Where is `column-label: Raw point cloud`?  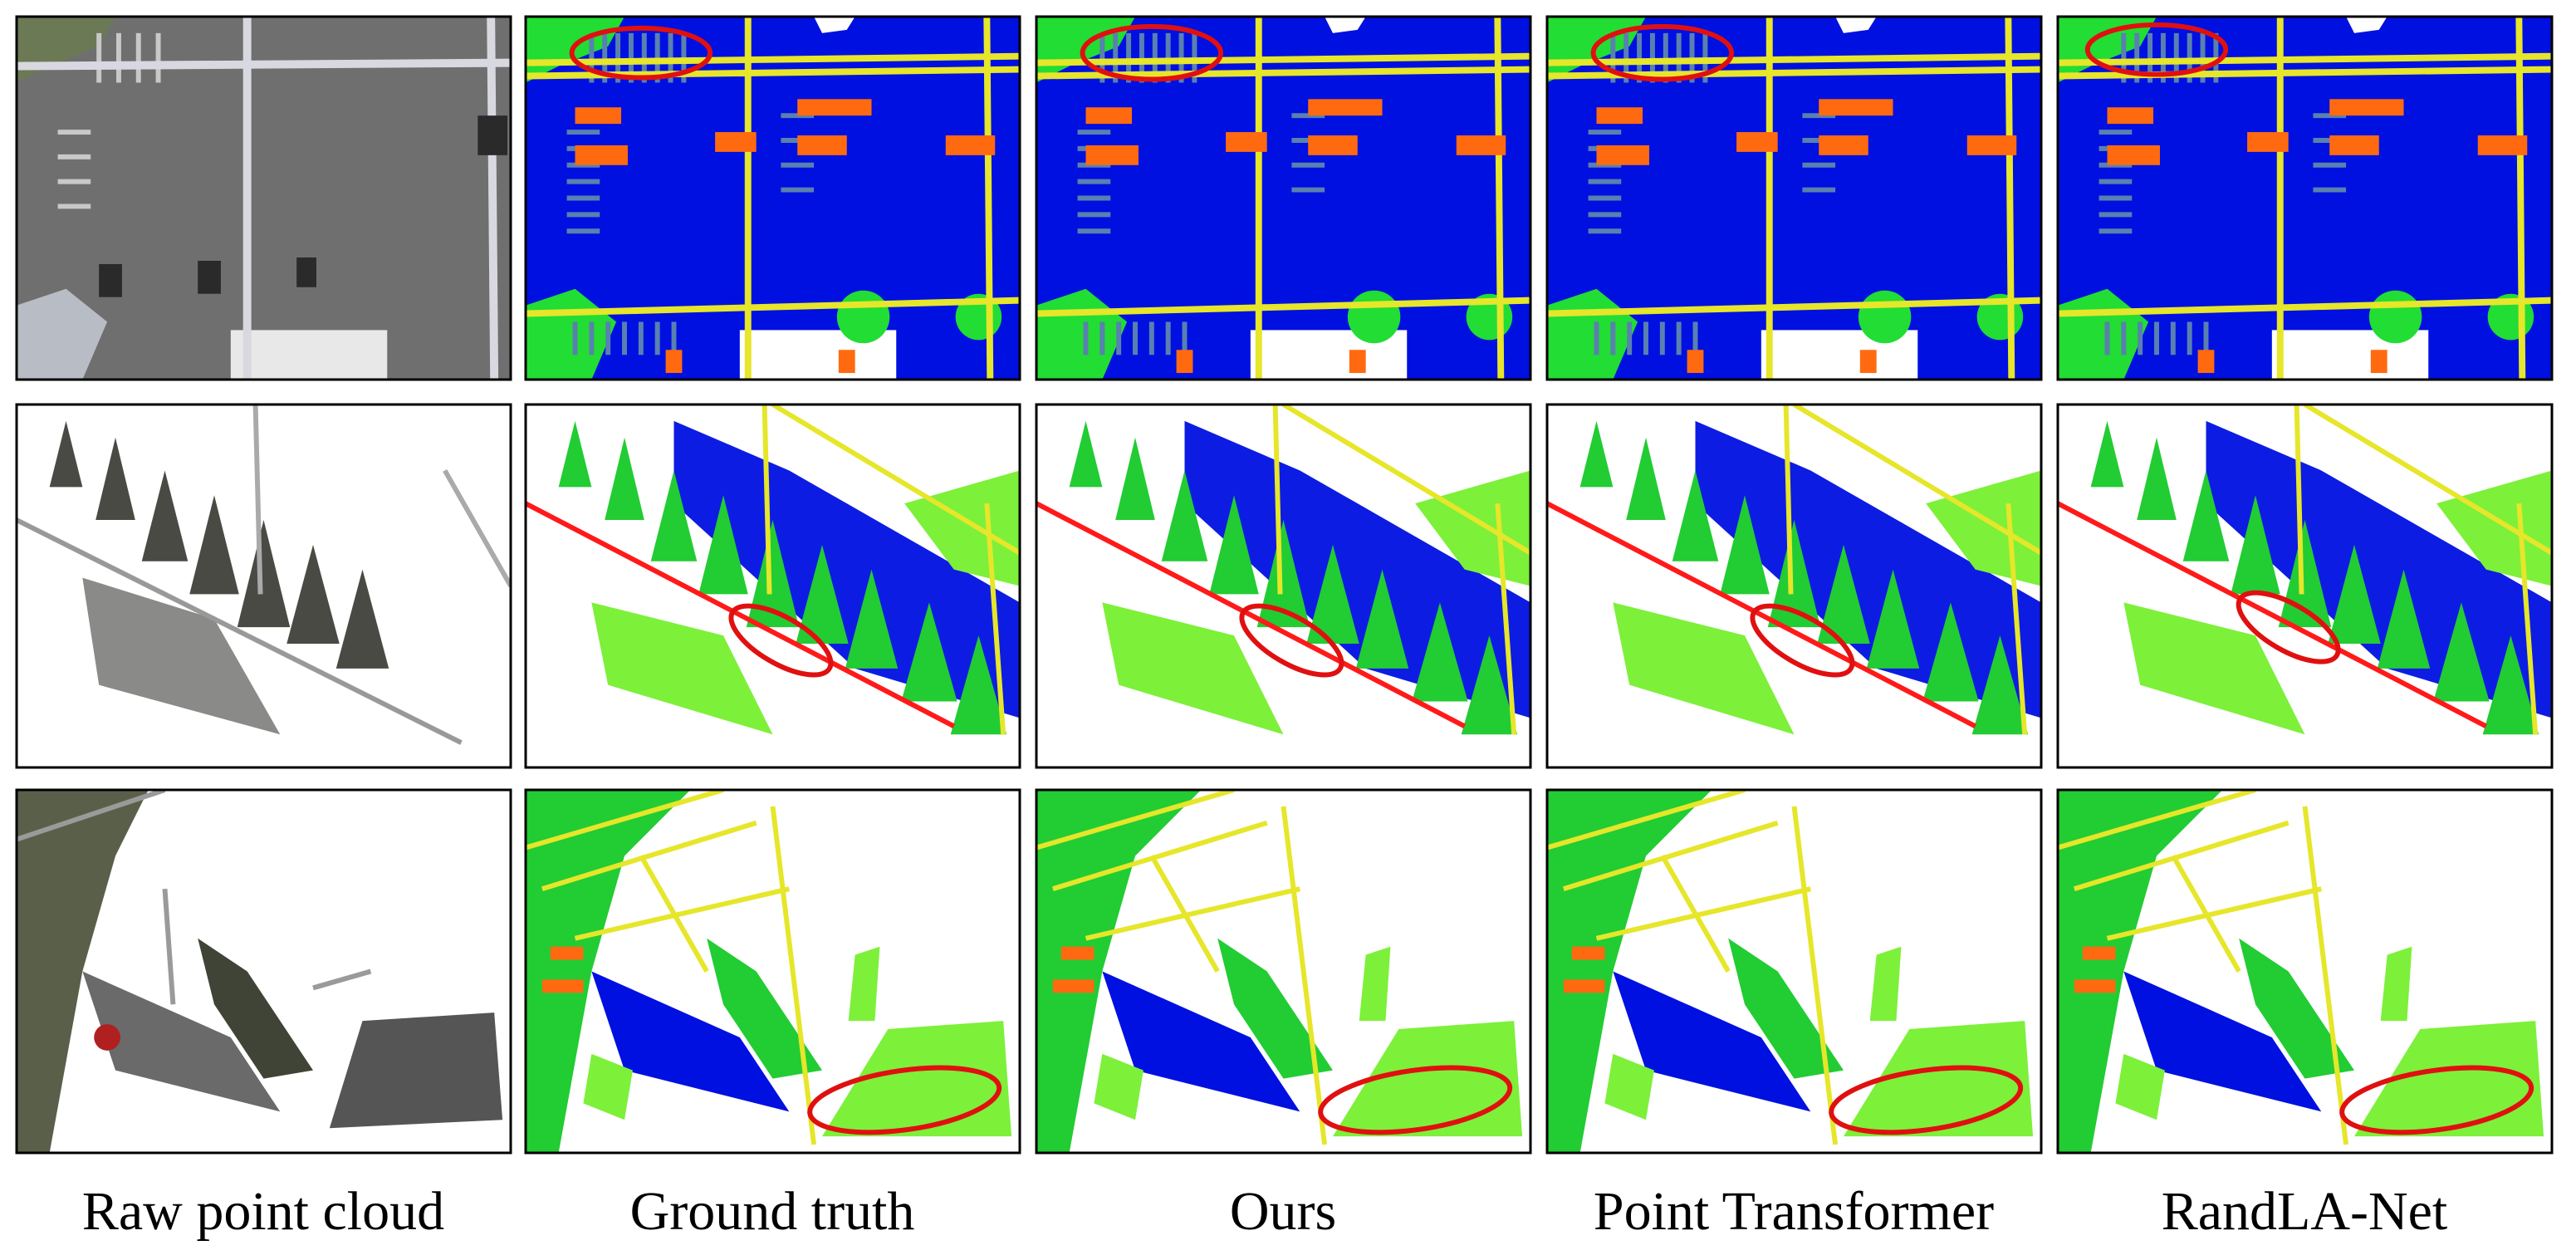
column-label: Raw point cloud is located at coordinates (263, 1211).